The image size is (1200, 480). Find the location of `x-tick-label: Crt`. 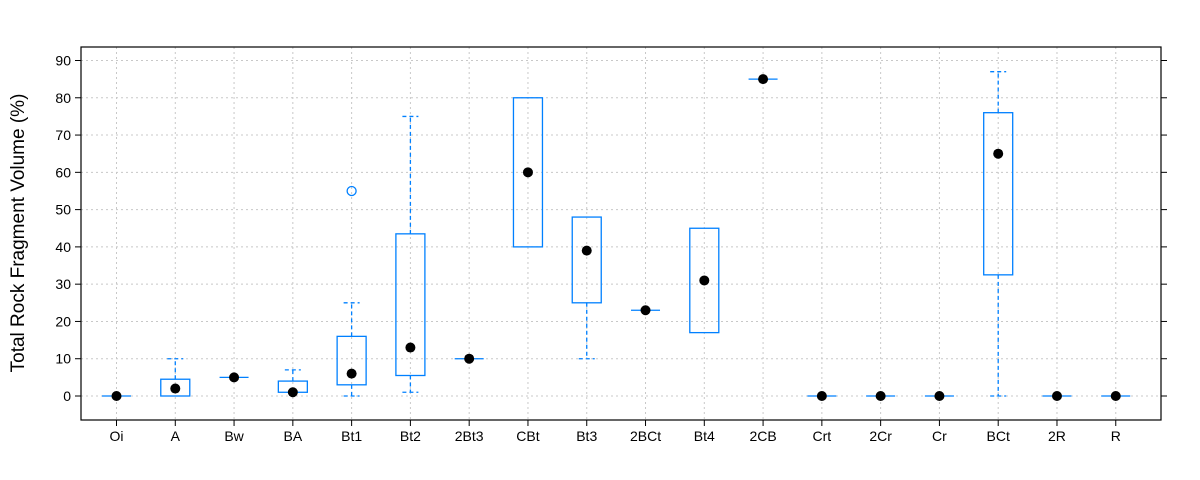

x-tick-label: Crt is located at coordinates (822, 436).